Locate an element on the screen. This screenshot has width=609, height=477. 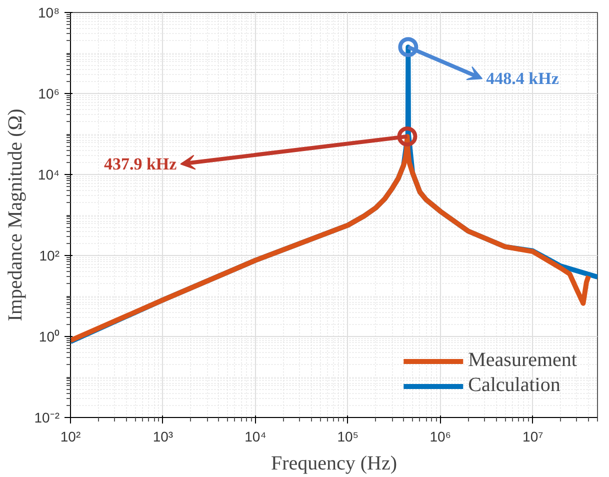
x-tick-label: 10⁶ is located at coordinates (441, 436).